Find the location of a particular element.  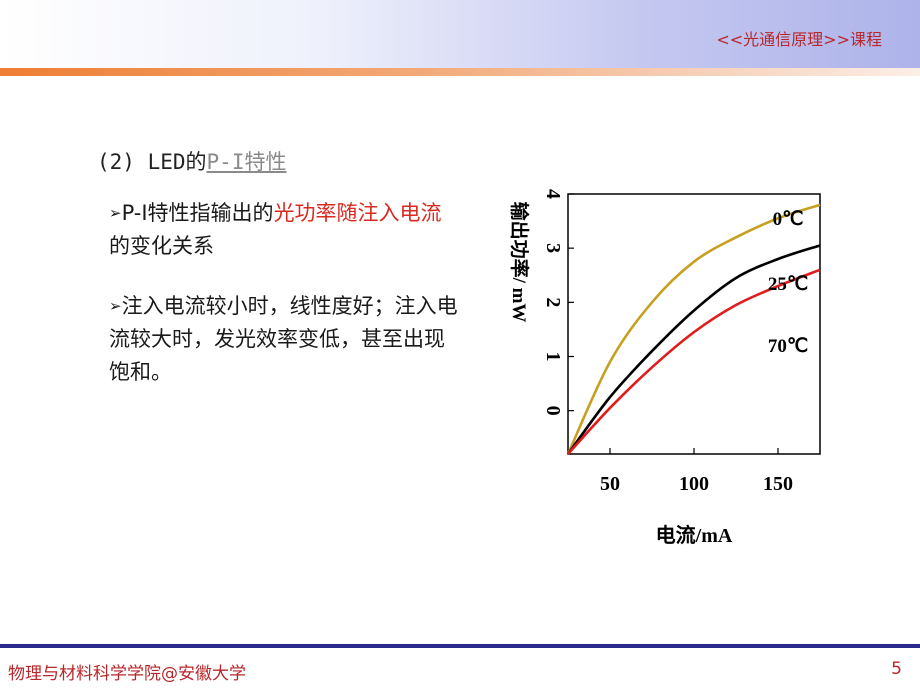

x-tick-label: 150 is located at coordinates (778, 484).